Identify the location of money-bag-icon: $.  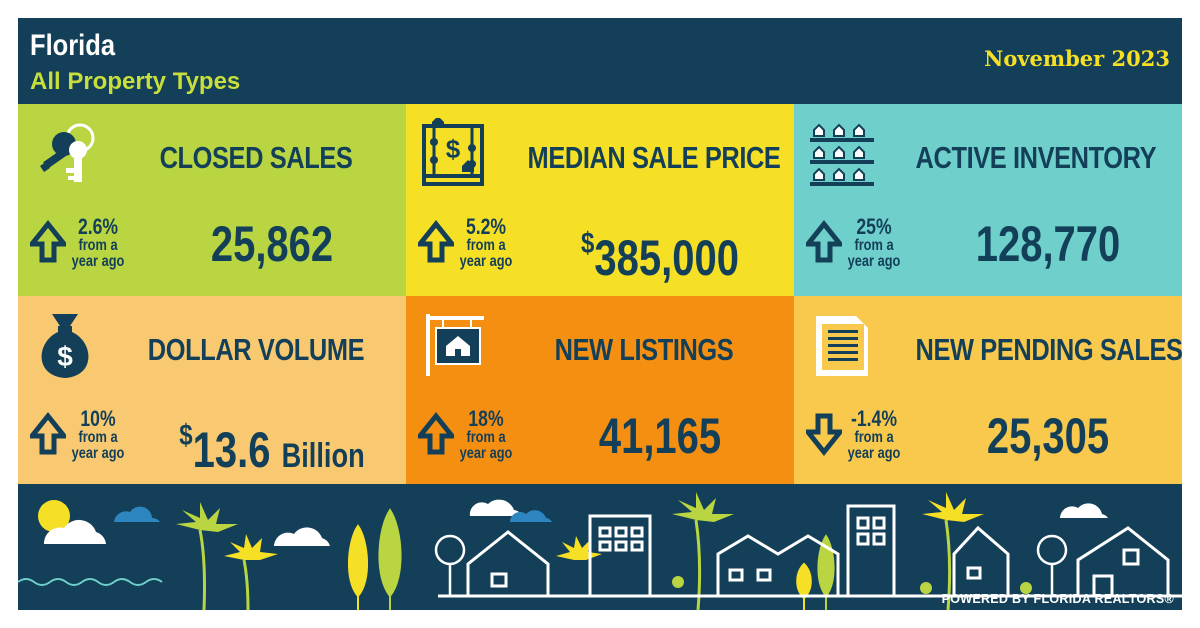
(65, 346).